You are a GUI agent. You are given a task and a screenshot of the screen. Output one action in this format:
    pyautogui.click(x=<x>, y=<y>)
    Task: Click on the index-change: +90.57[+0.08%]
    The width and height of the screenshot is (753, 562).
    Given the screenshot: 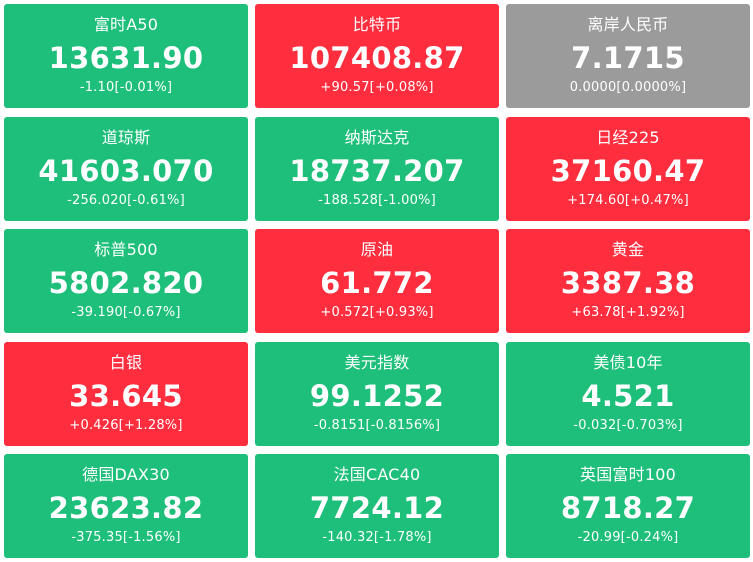 What is the action you would take?
    pyautogui.click(x=377, y=87)
    